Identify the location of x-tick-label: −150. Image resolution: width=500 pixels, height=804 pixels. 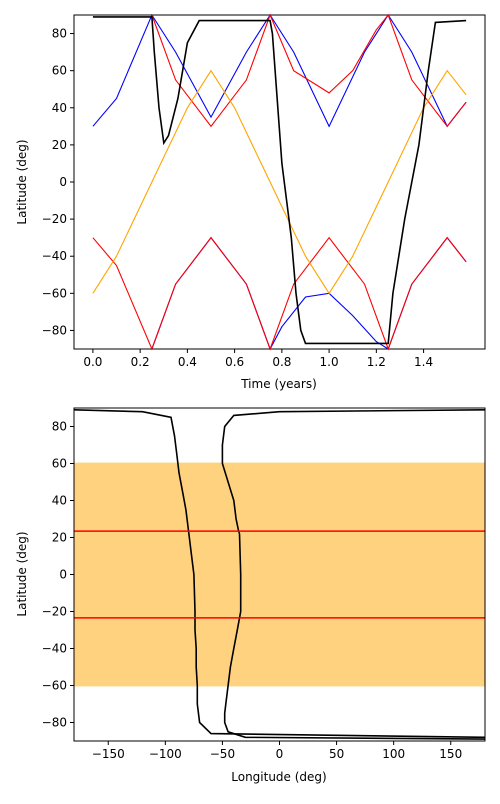
(108, 754).